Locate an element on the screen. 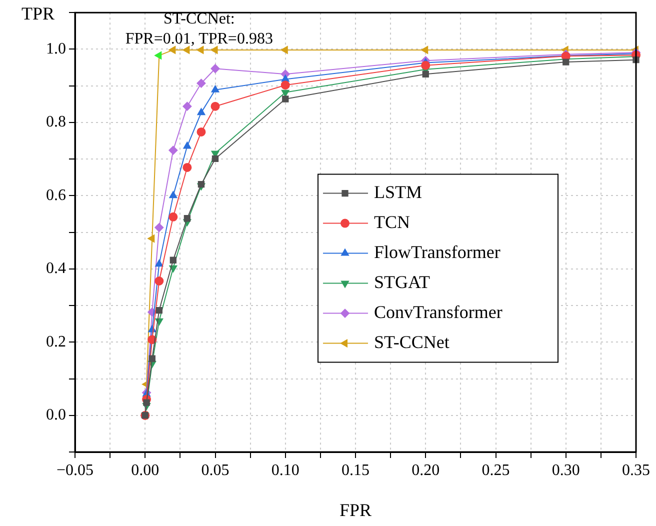  legend-label: LSTM is located at coordinates (398, 192).